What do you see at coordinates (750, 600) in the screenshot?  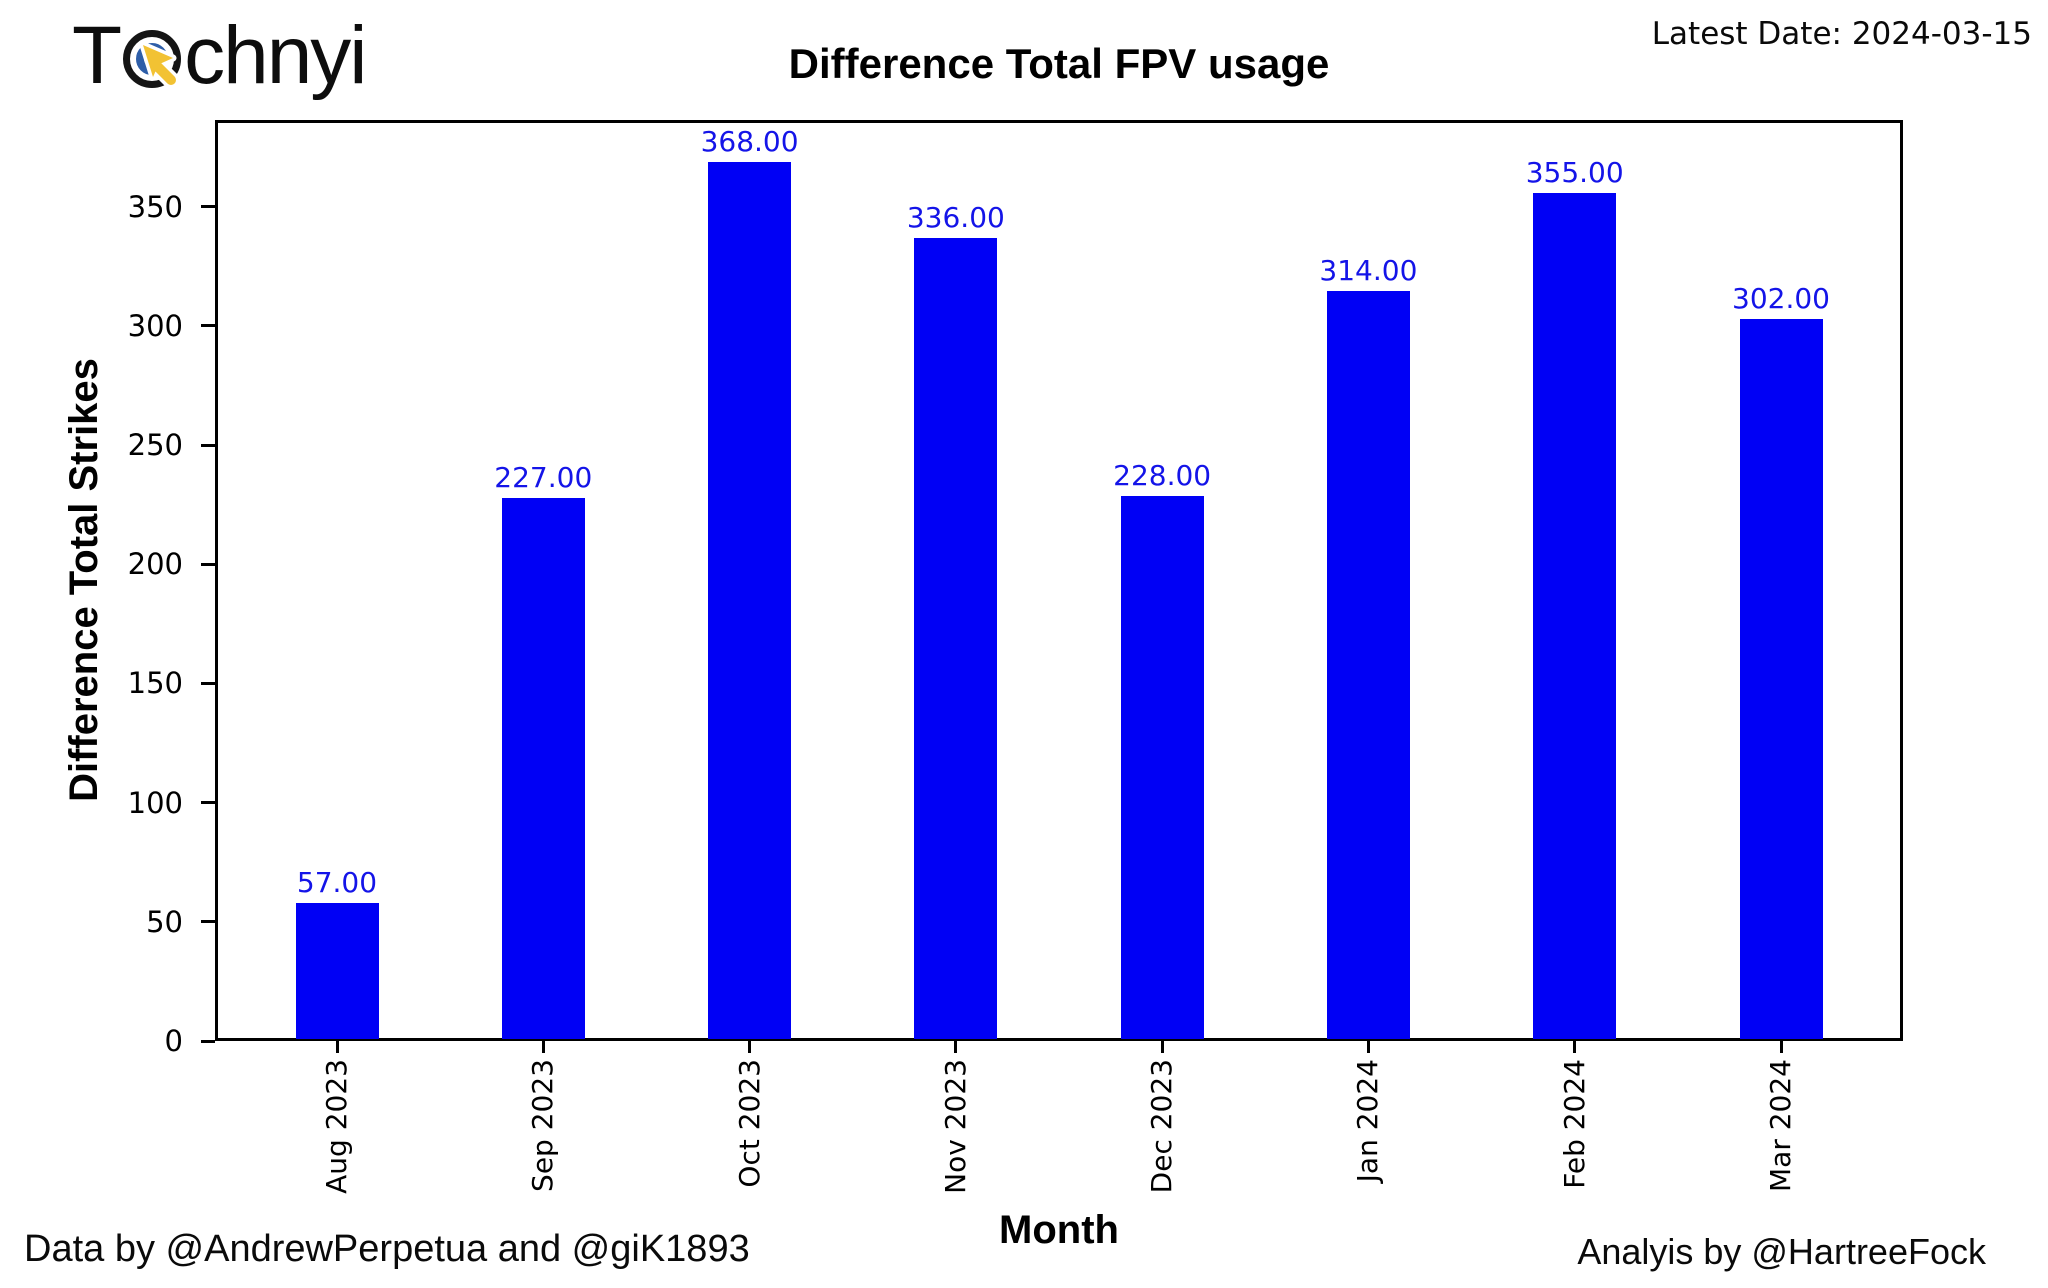 I see `bar-oct-2023` at bounding box center [750, 600].